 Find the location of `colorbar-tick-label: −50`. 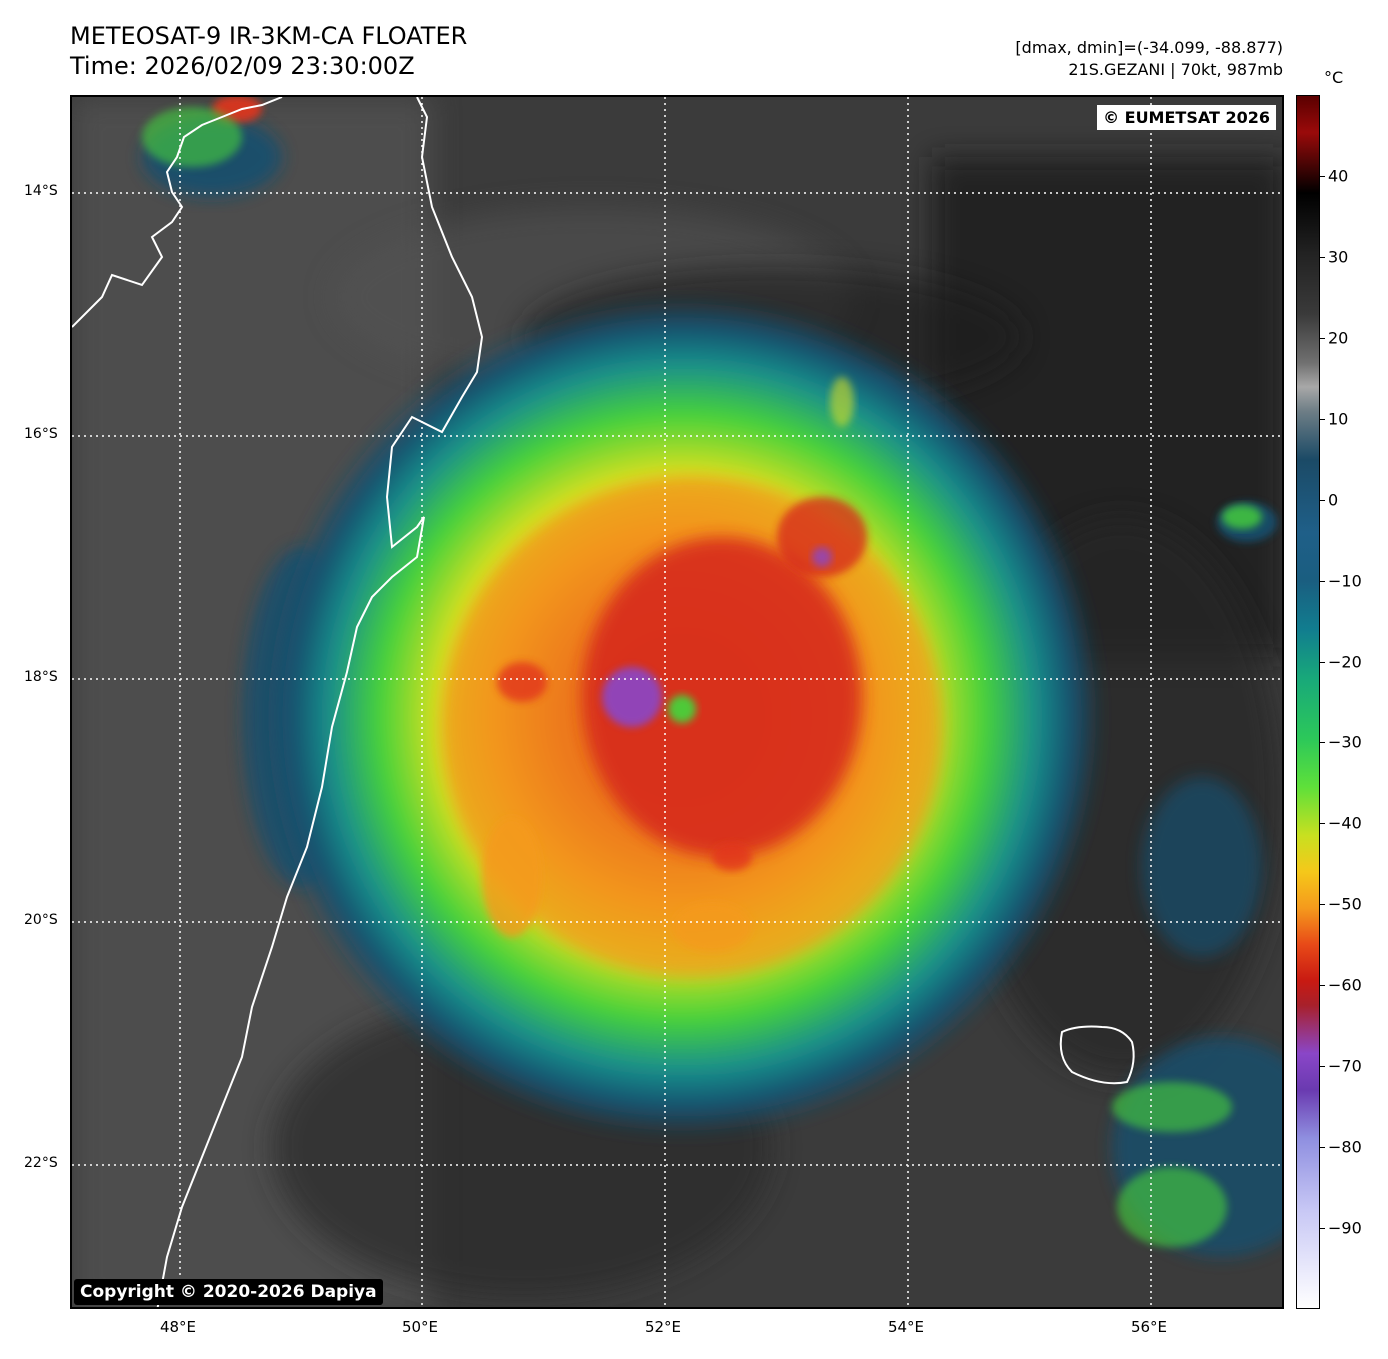

colorbar-tick-label: −50 is located at coordinates (1345, 904).